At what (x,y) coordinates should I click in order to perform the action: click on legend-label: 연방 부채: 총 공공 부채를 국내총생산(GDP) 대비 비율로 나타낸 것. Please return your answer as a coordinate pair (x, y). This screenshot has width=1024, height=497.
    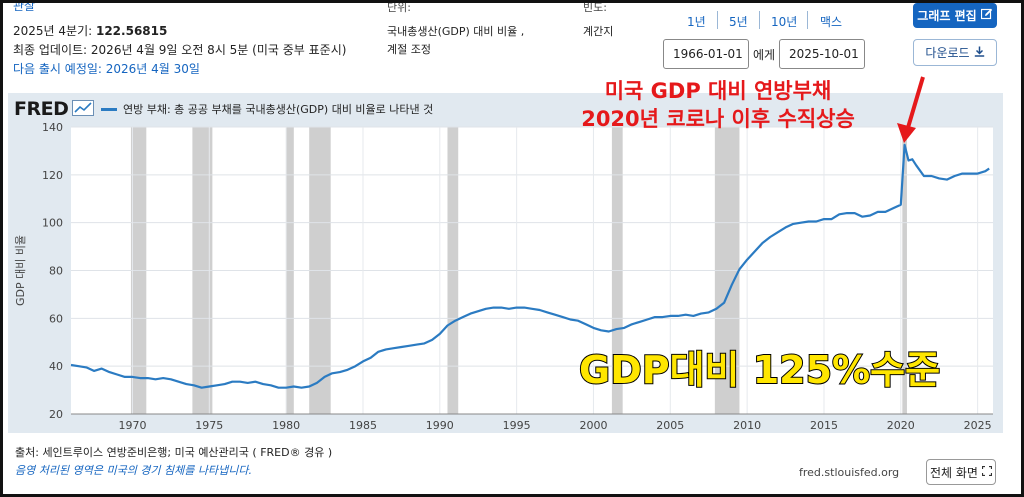
    Looking at the image, I should click on (278, 109).